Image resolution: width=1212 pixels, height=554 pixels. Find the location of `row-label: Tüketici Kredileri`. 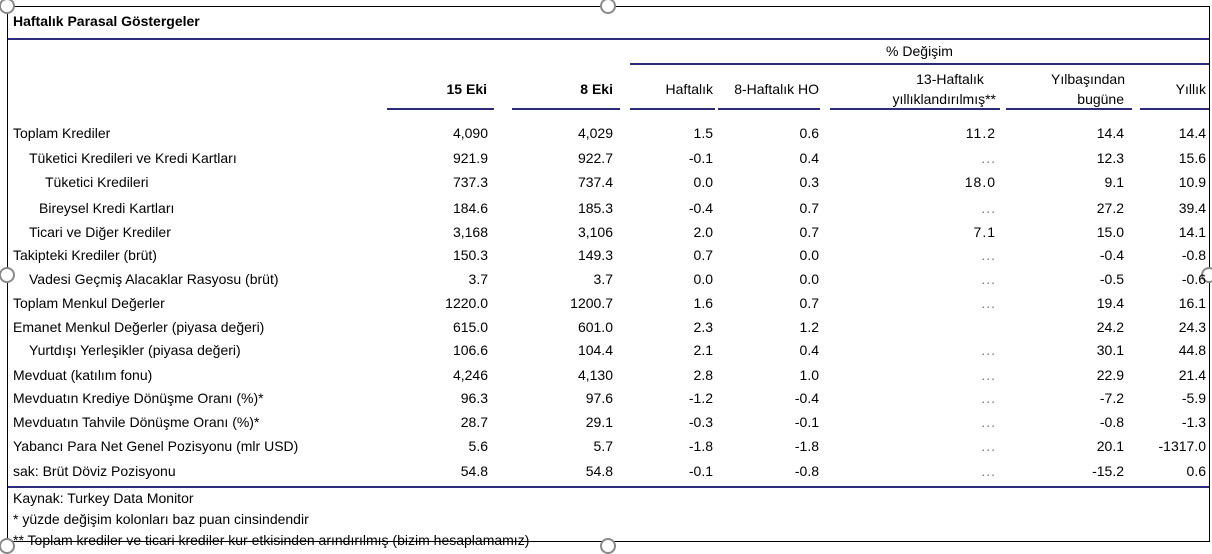

row-label: Tüketici Kredileri is located at coordinates (97, 182).